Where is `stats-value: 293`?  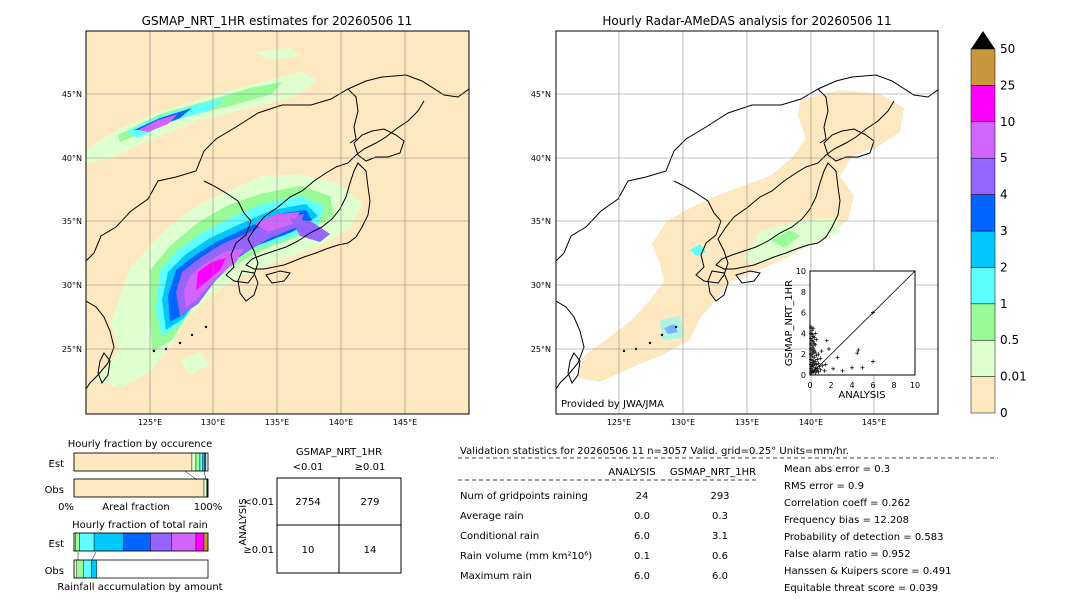
stats-value: 293 is located at coordinates (719, 496).